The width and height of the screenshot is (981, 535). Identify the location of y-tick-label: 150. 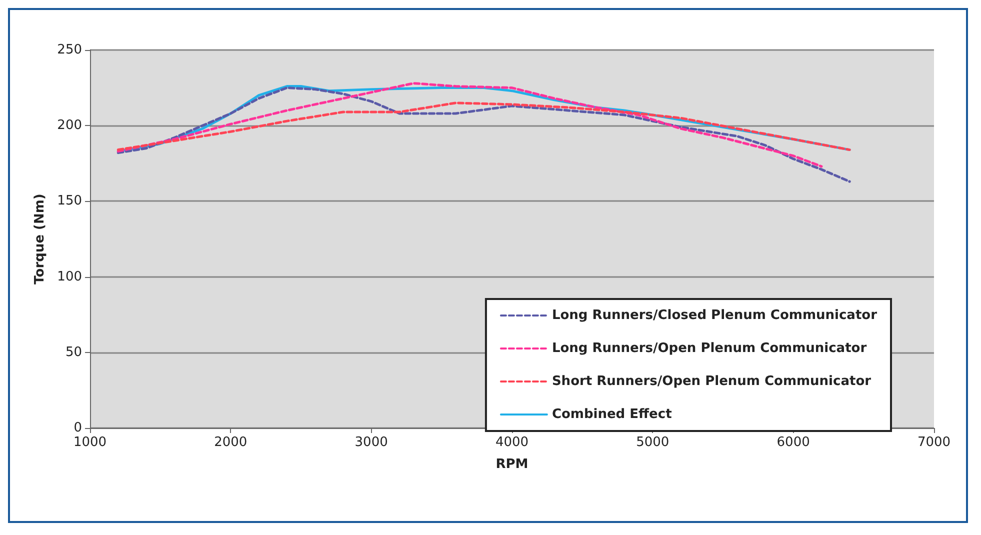
(69, 201).